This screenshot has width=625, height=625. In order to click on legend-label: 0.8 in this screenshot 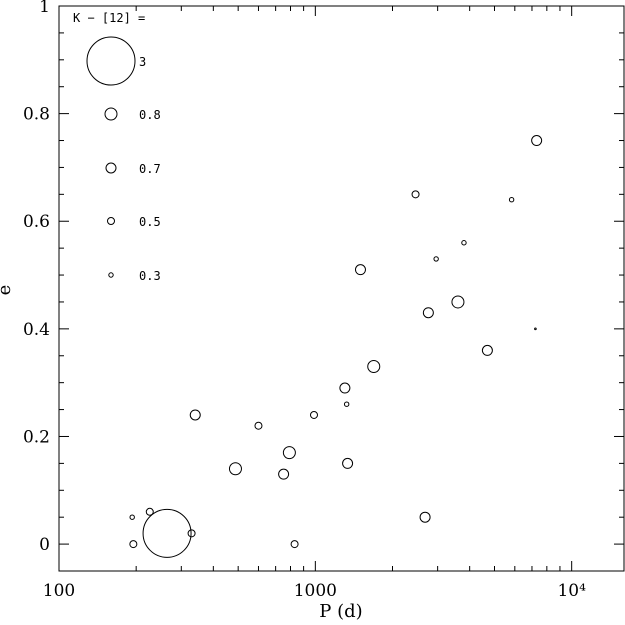, I will do `click(150, 115)`.